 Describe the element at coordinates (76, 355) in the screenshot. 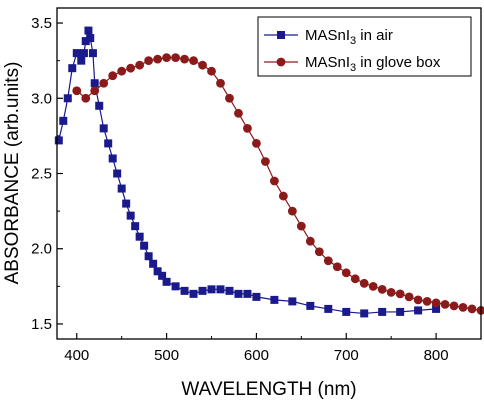

I see `x-tick-label: 400` at that location.